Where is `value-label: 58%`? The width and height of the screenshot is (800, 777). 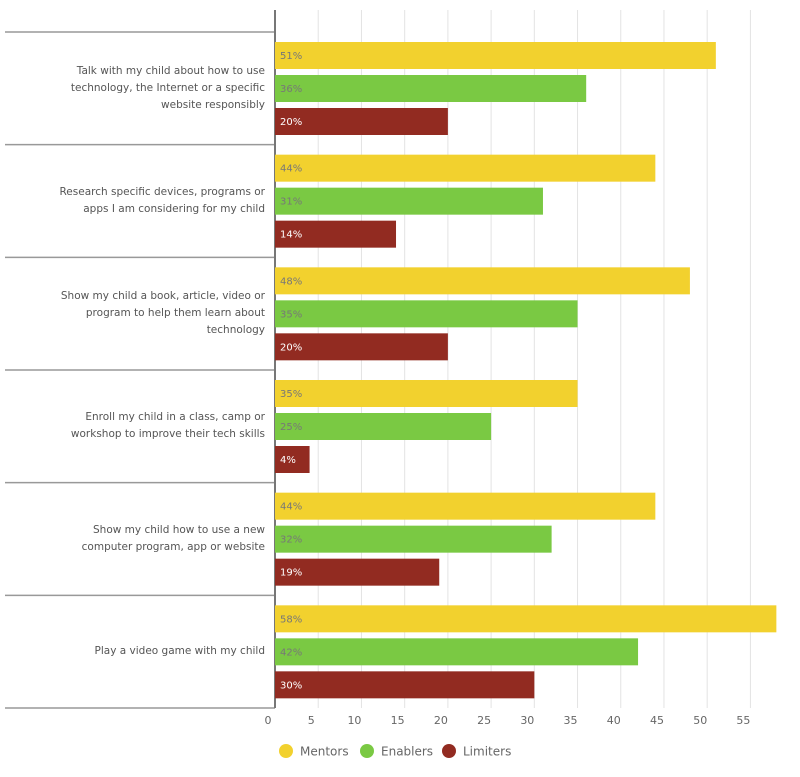
value-label: 58% is located at coordinates (291, 619).